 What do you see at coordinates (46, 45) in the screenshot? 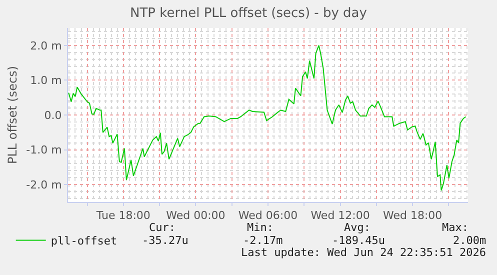
I see `y-tick-label: 2.0 m` at bounding box center [46, 45].